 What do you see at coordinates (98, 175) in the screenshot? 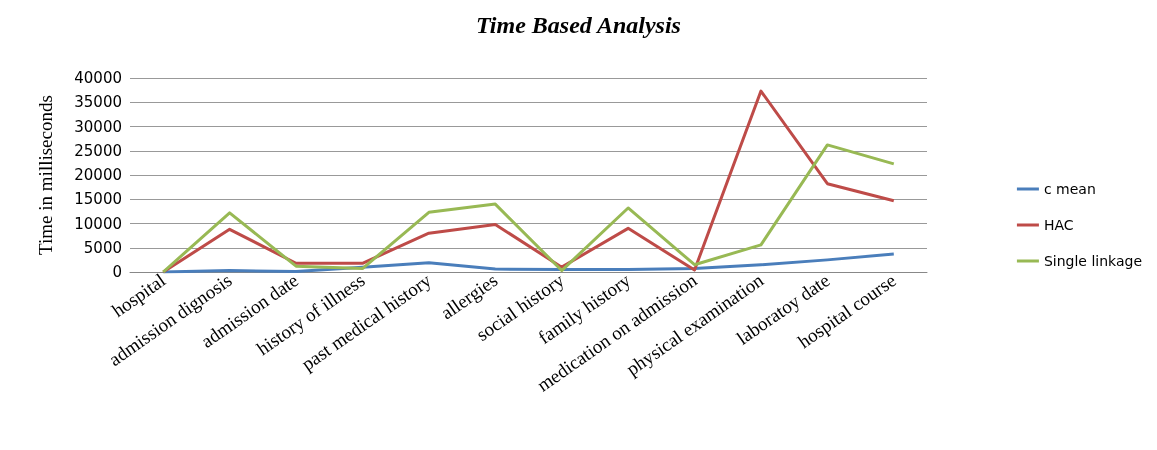
I see `y-tick-label: 20000` at bounding box center [98, 175].